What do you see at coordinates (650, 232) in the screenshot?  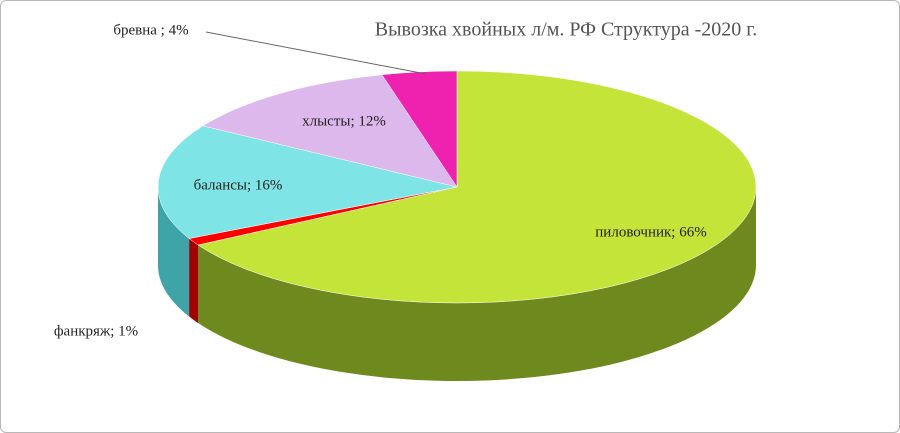 I see `data-label: пиловочник; 66%` at bounding box center [650, 232].